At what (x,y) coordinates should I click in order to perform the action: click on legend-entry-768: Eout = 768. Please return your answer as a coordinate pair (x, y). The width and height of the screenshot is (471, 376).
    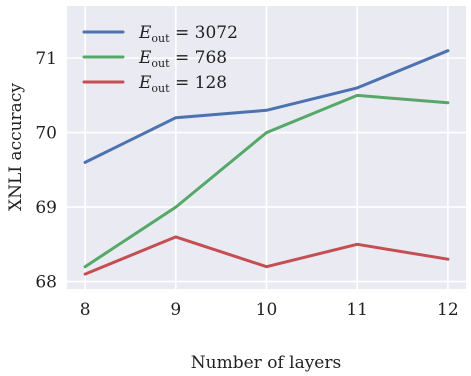
    Looking at the image, I should click on (154, 59).